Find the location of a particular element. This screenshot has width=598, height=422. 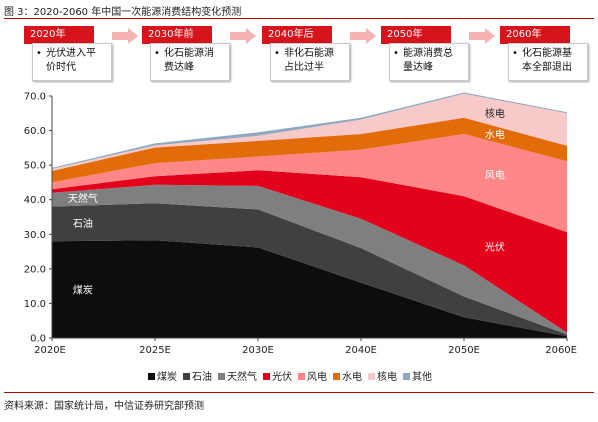

area-label: 煤炭 is located at coordinates (83, 289).